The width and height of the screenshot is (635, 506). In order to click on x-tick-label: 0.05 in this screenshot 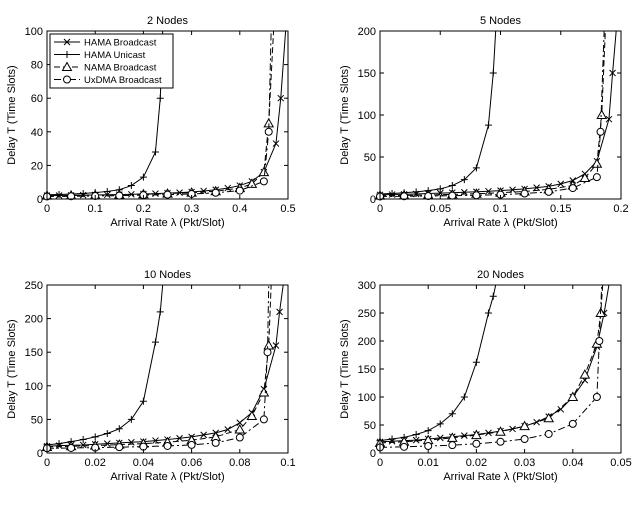, I will do `click(620, 463)`.